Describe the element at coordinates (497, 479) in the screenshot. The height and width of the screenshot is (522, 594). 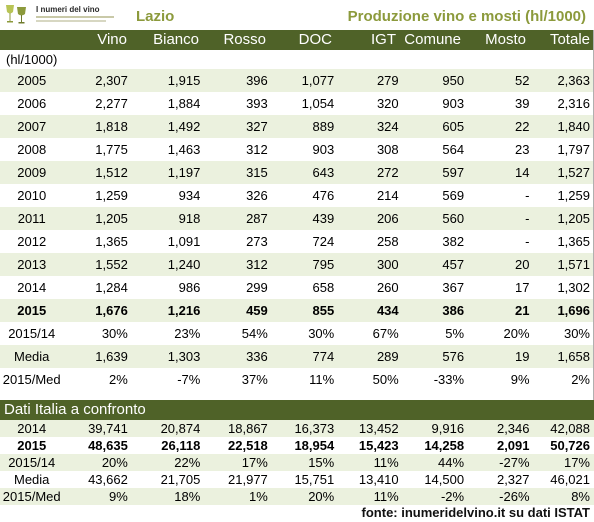
I see `table-cell: 2,327` at that location.